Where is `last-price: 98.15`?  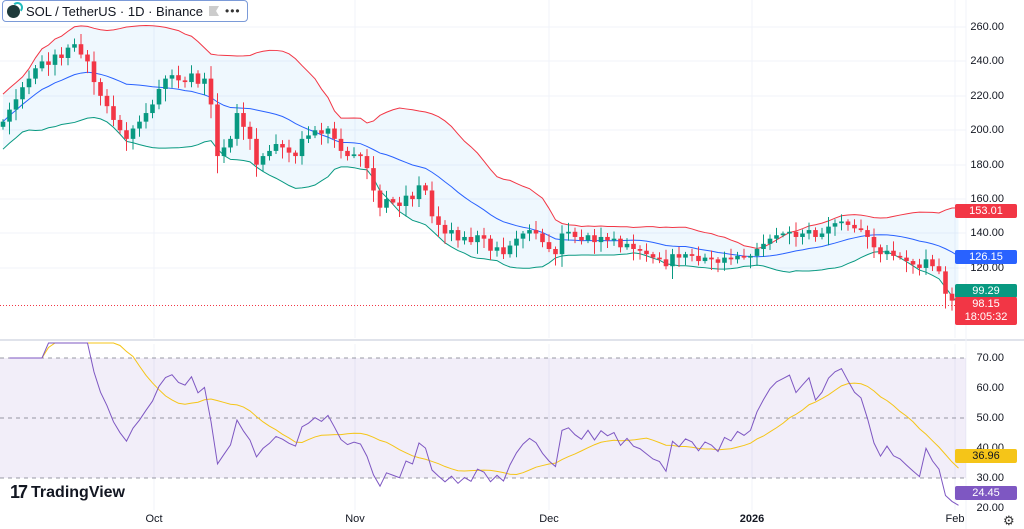 last-price: 98.15 is located at coordinates (986, 304).